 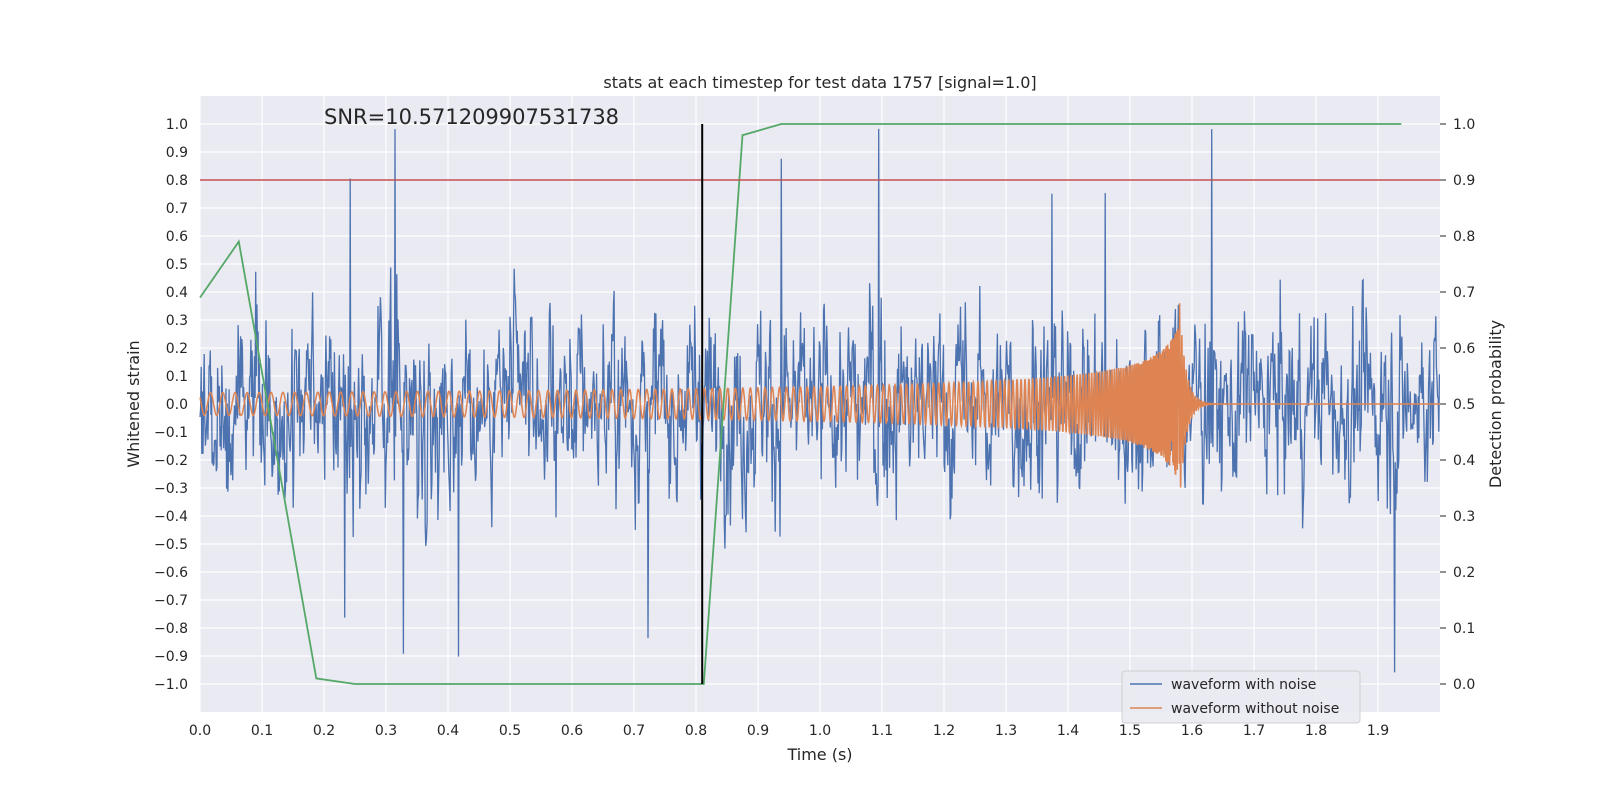 What do you see at coordinates (171, 685) in the screenshot?
I see `y-tick-label: −1.0` at bounding box center [171, 685].